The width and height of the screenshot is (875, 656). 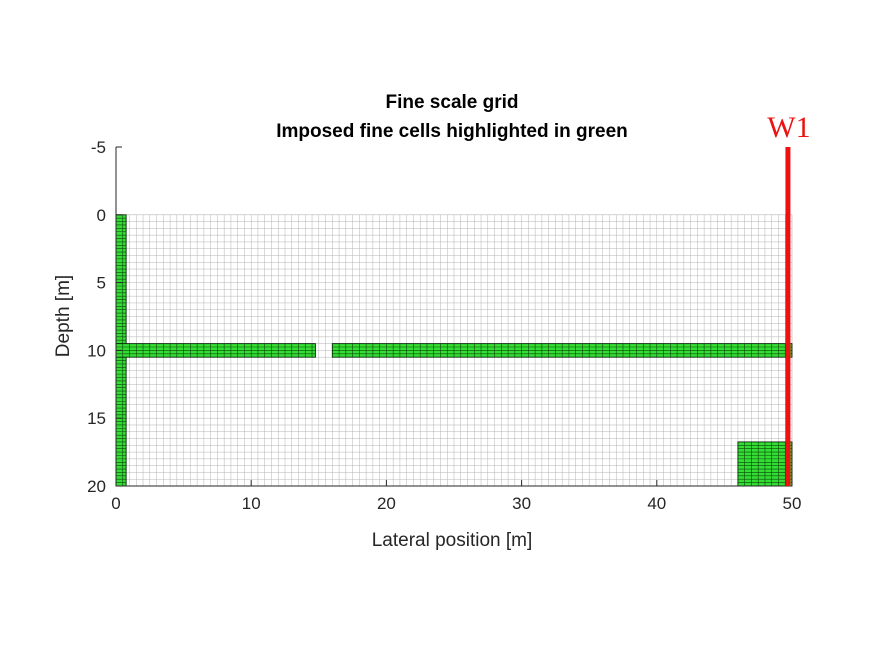 I want to click on highlight-layer-segment-left, so click(x=215, y=350).